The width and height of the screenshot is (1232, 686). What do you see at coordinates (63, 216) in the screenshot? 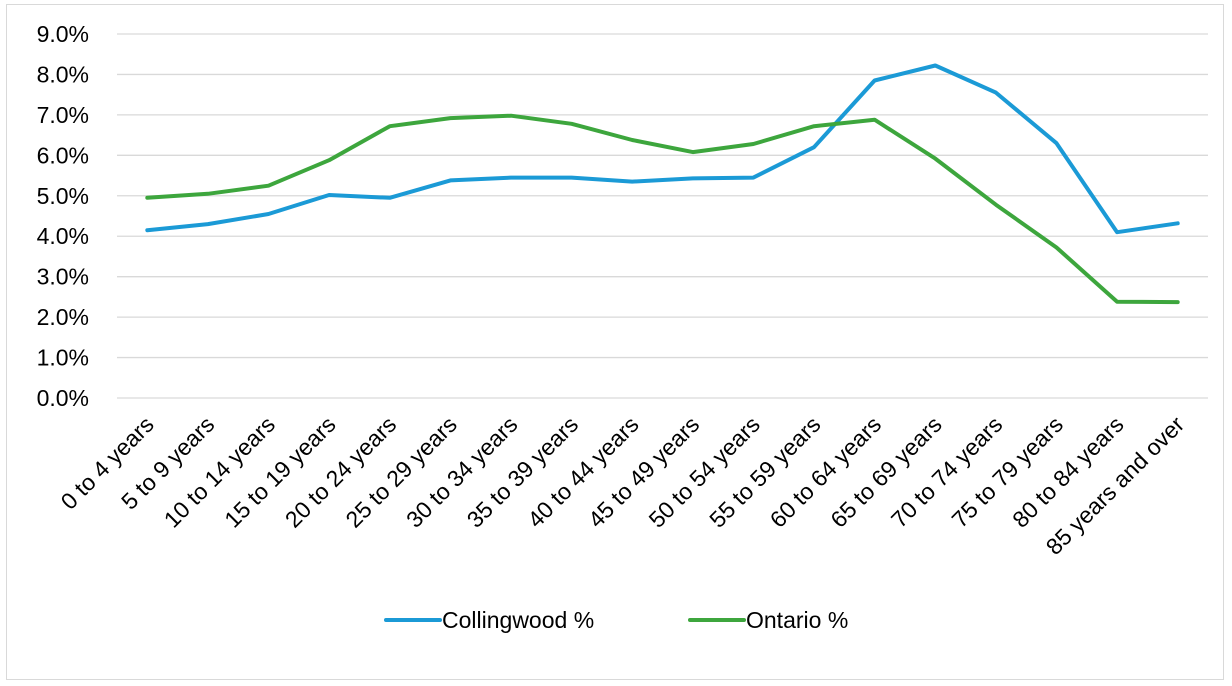
I see `y-axis-tick-labels: 0.0% 1.0% 2.0% 3.0% 4.0% 5.0% 6.0% 7.0% 8.0% 9.0%` at bounding box center [63, 216].